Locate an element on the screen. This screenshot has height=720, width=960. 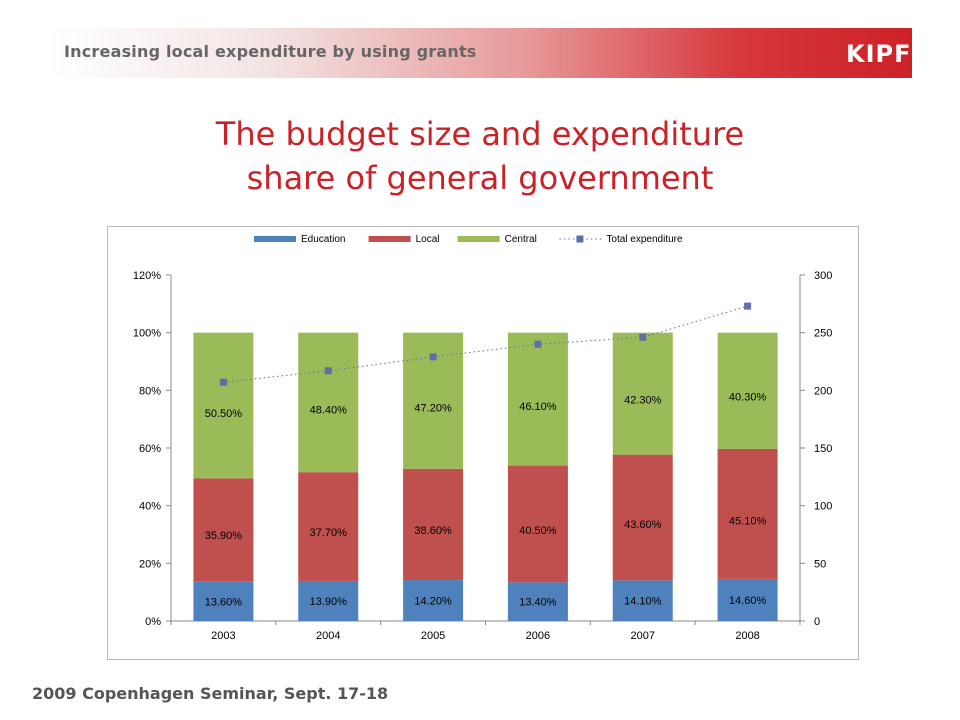
data-label-education: 13.40% is located at coordinates (538, 603).